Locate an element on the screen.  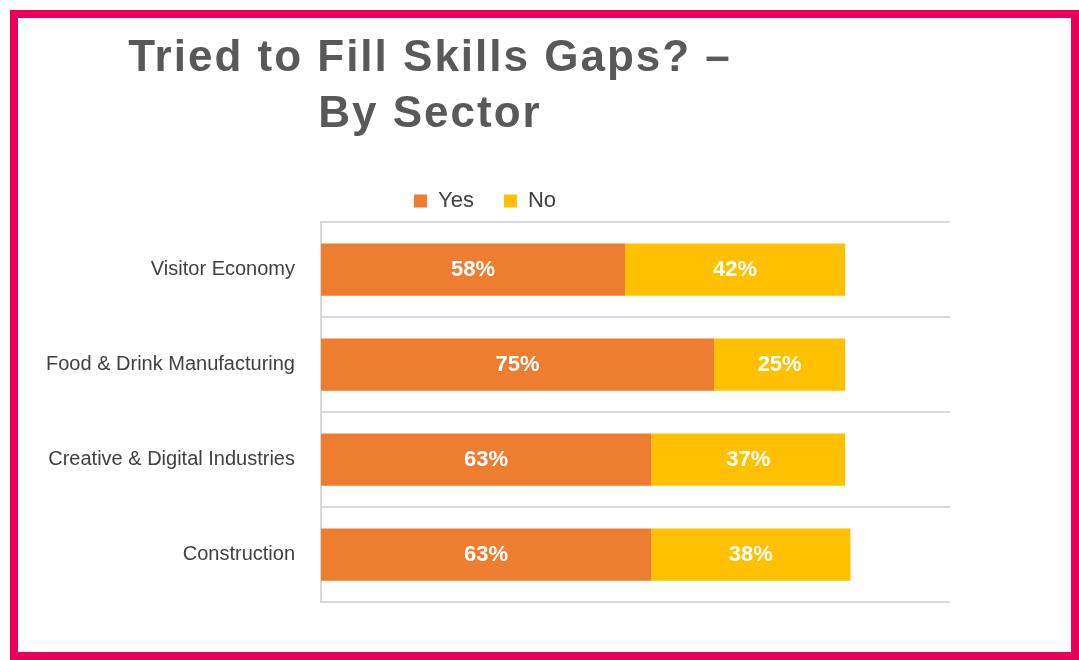
legend-label: Yes is located at coordinates (455, 200).